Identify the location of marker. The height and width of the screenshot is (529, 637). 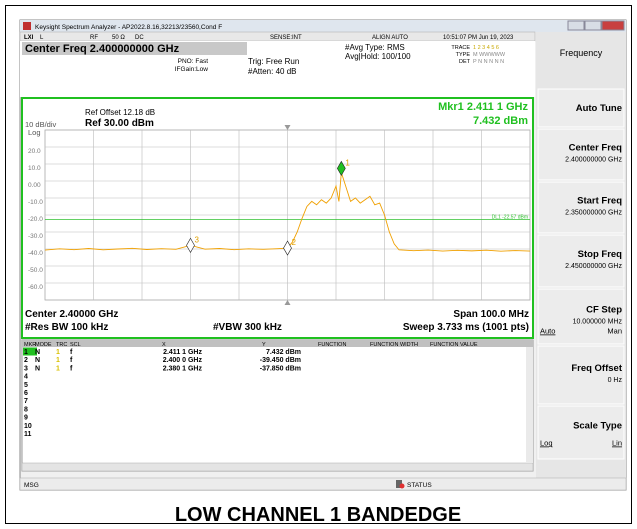
(287, 248).